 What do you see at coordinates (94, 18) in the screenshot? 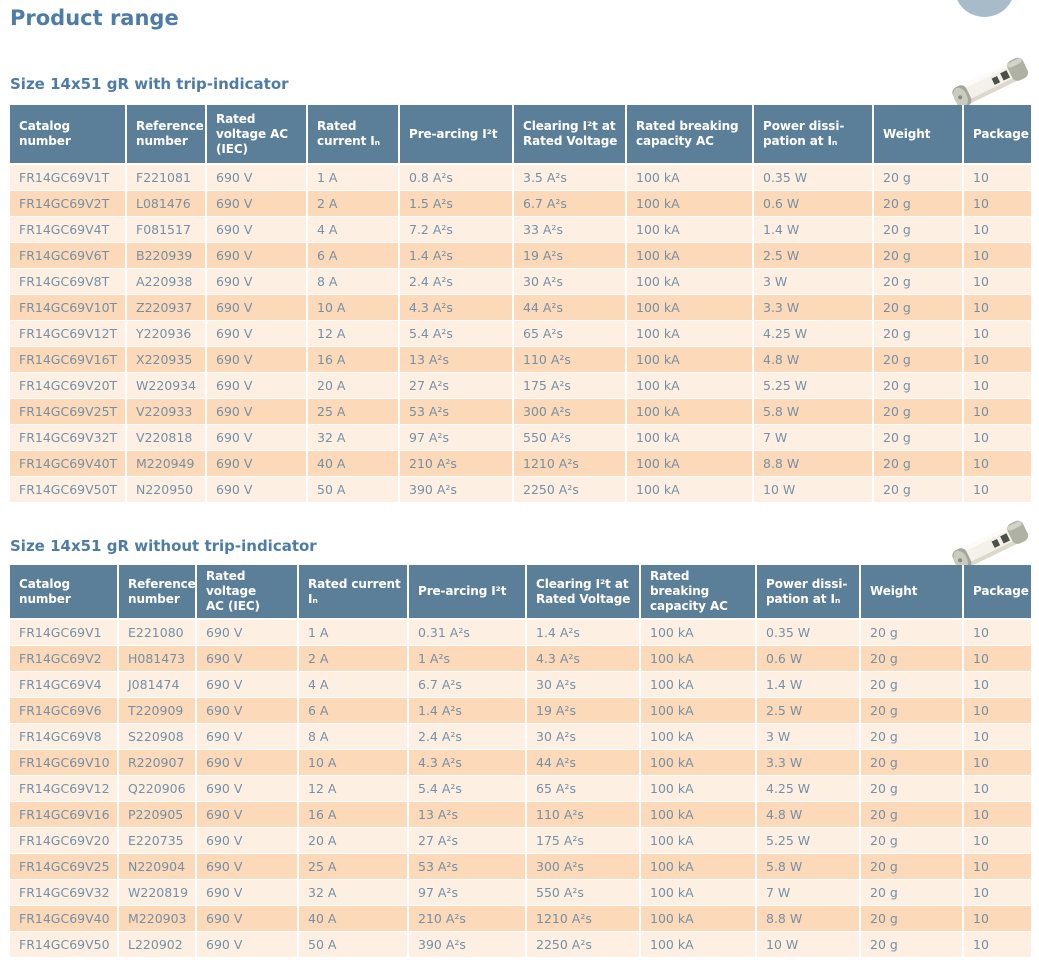
I see `page-title: Product range` at bounding box center [94, 18].